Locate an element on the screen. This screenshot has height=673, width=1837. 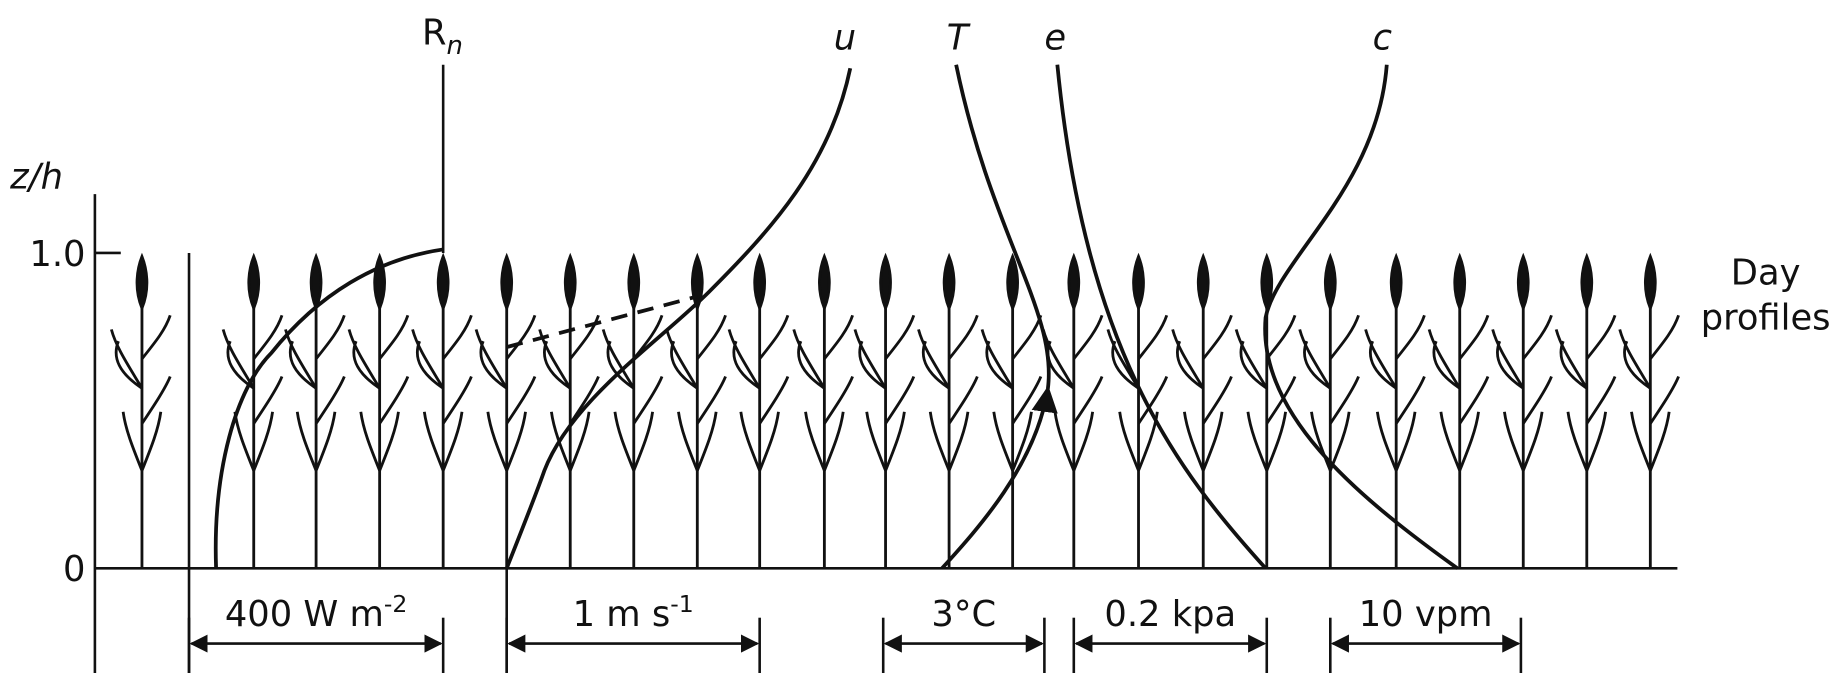
scale-label: 0.2 kpa is located at coordinates (1170, 614).